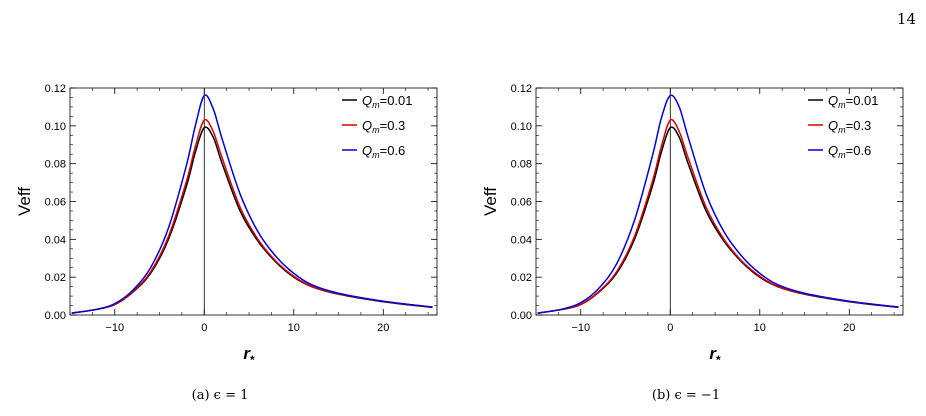 The height and width of the screenshot is (416, 926). I want to click on page-number: 14, so click(906, 19).